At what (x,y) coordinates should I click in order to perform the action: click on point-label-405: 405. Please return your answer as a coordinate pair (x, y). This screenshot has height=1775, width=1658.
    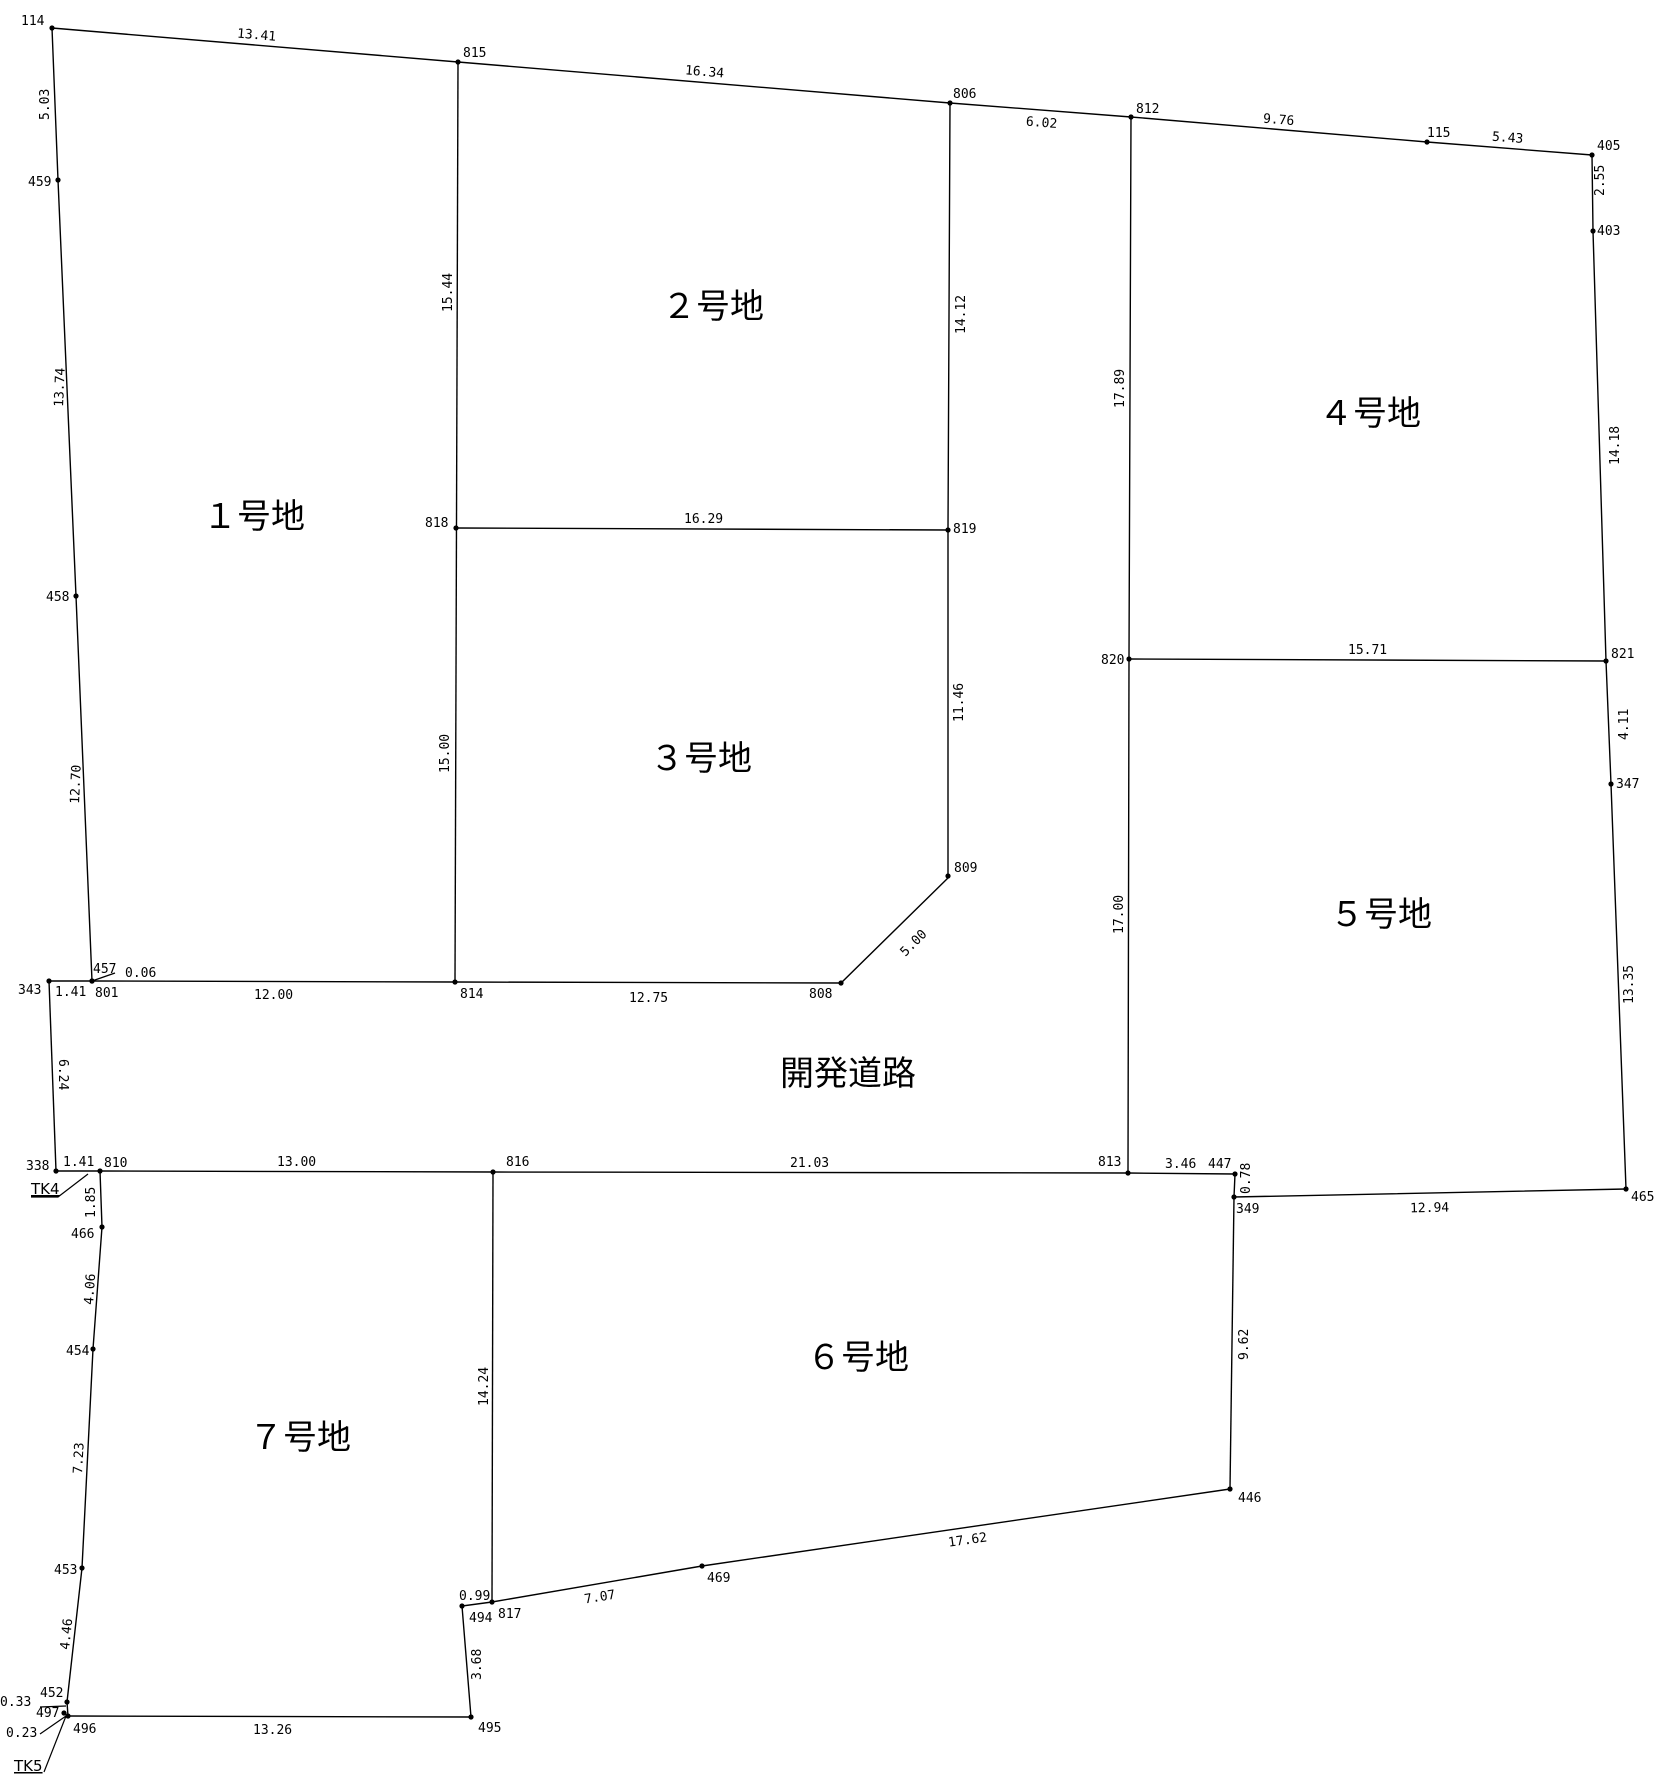
    Looking at the image, I should click on (1608, 146).